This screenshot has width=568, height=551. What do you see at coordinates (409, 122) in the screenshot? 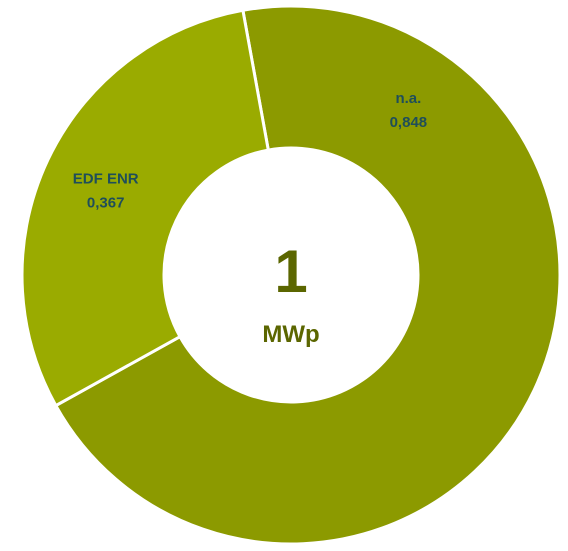
I see `slice-value-label: 0,848` at bounding box center [409, 122].